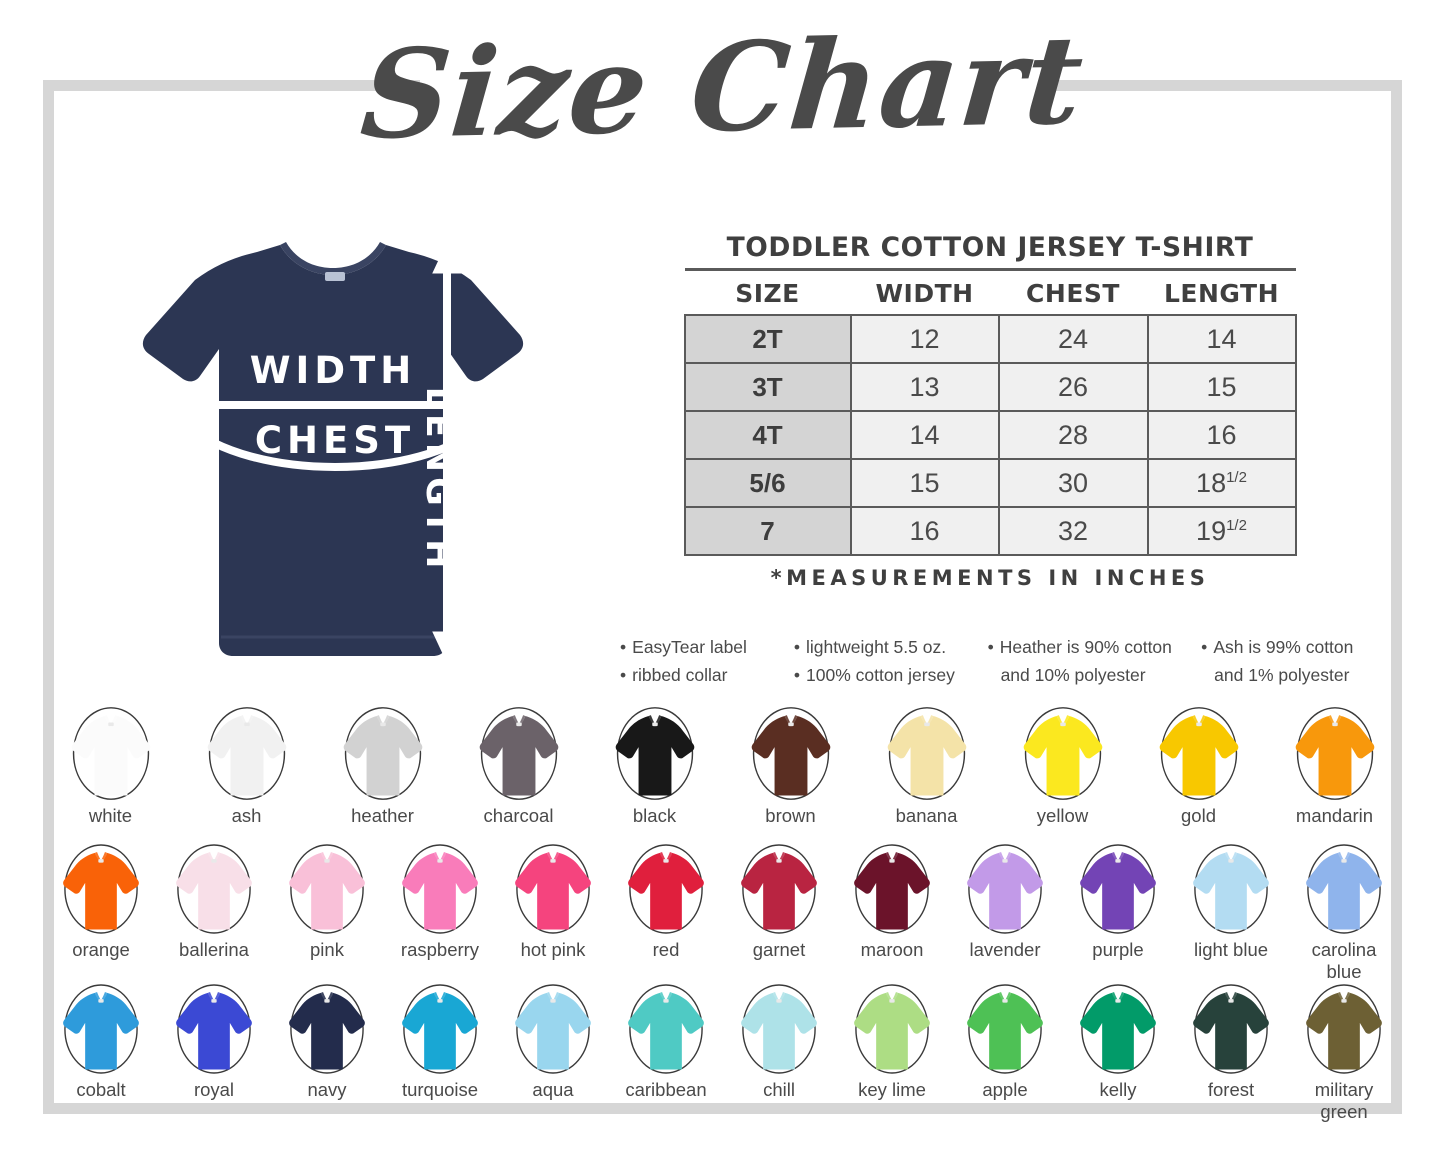 This screenshot has height=1156, width=1445. Describe the element at coordinates (1335, 766) in the screenshot. I see `color-swatch: mandarin` at that location.